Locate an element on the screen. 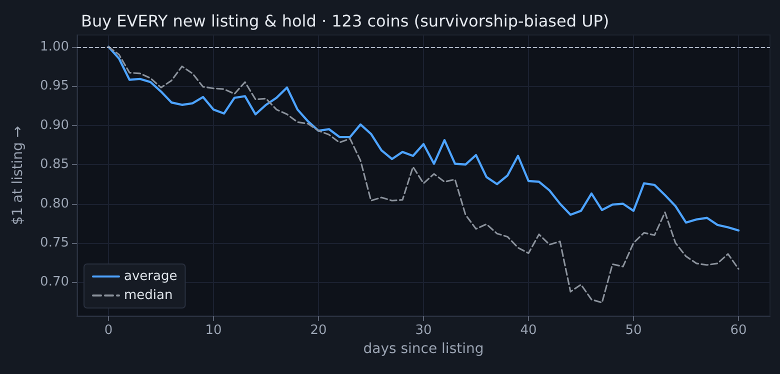 This screenshot has height=374, width=780. legend-label: average is located at coordinates (151, 276).